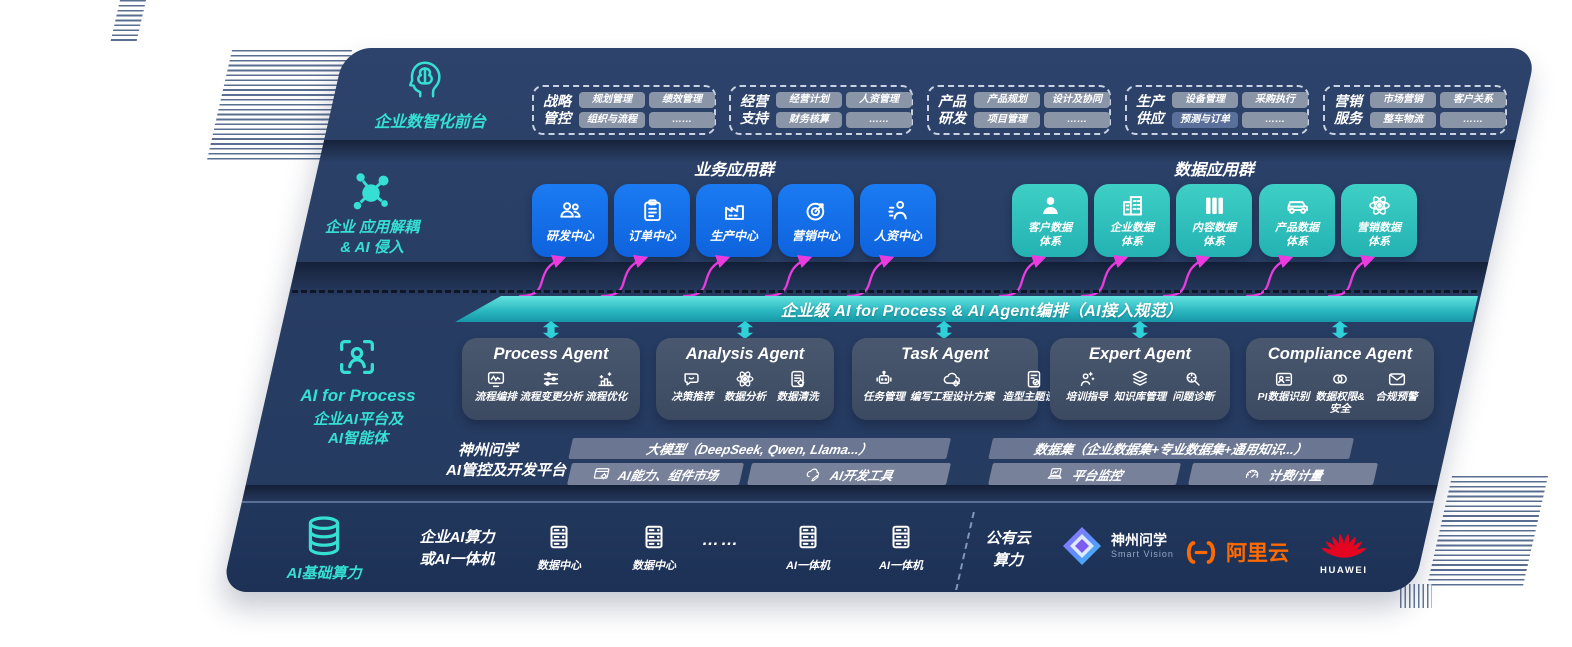  I want to click on module-chip: 财务核算, so click(809, 120).